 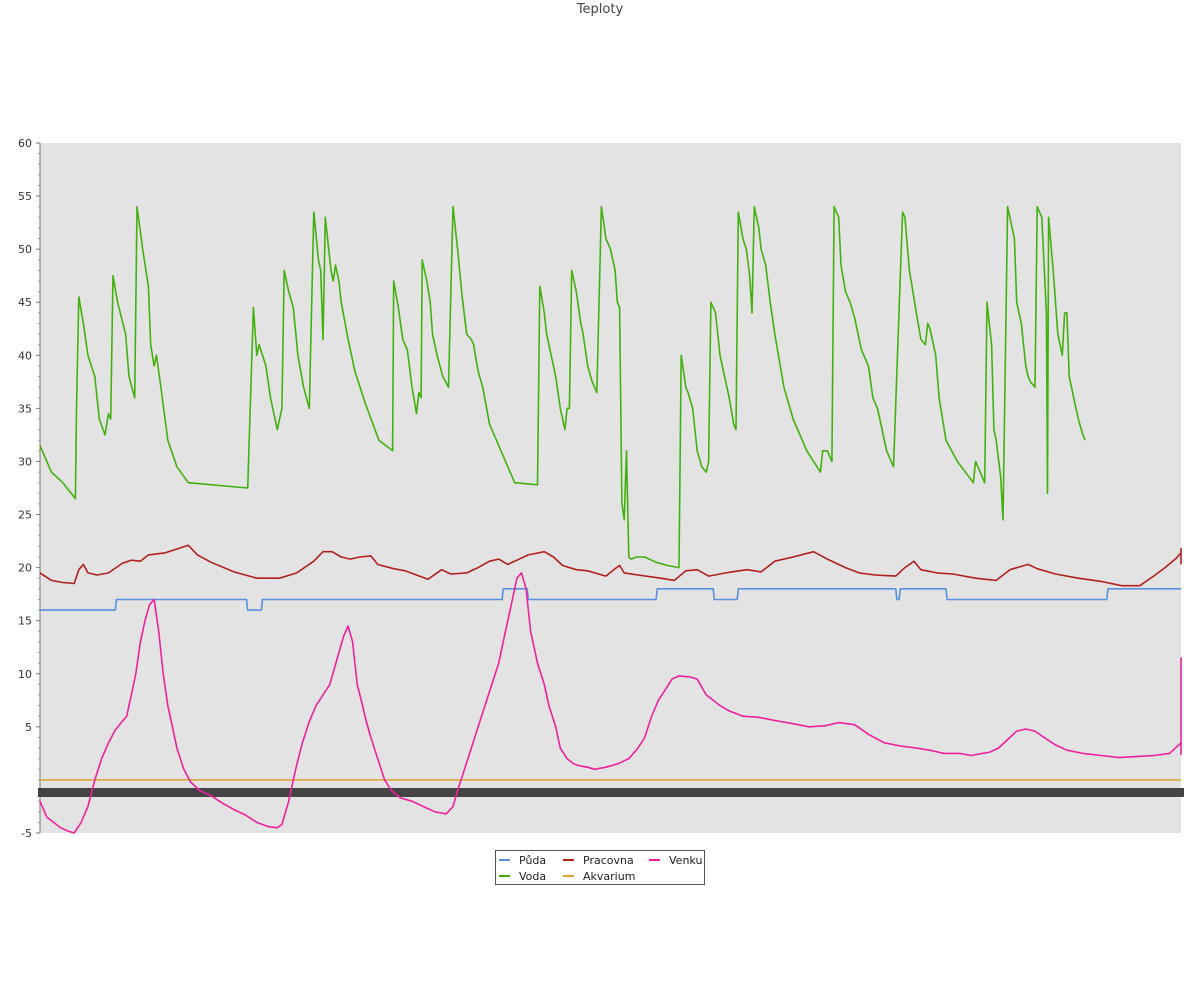 What do you see at coordinates (610, 565) in the screenshot?
I see `series-line-pracovna` at bounding box center [610, 565].